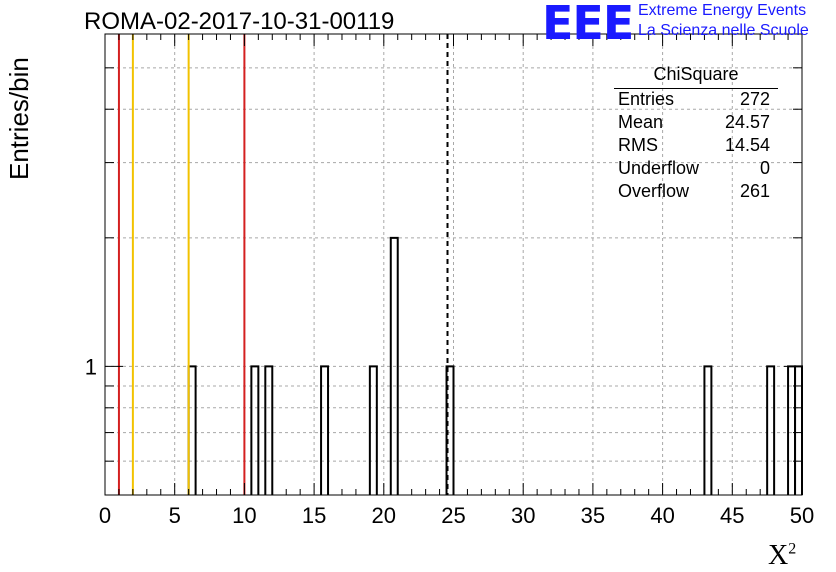 This screenshot has width=836, height=572. I want to click on stats-key: RMS, so click(638, 145).